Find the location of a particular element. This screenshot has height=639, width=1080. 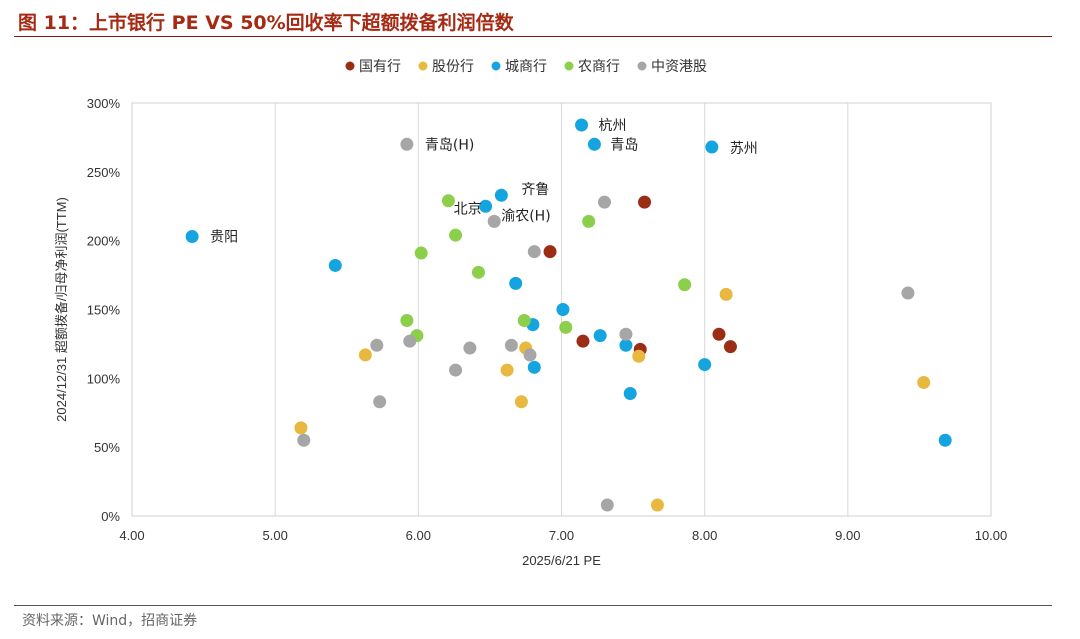

footer-divider is located at coordinates (533, 605).